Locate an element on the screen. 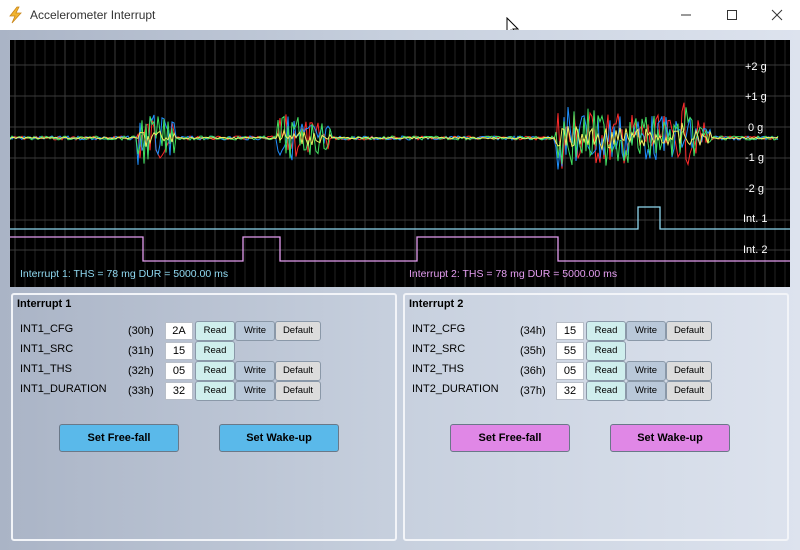 This screenshot has height=550, width=800. maximize-icon is located at coordinates (732, 15).